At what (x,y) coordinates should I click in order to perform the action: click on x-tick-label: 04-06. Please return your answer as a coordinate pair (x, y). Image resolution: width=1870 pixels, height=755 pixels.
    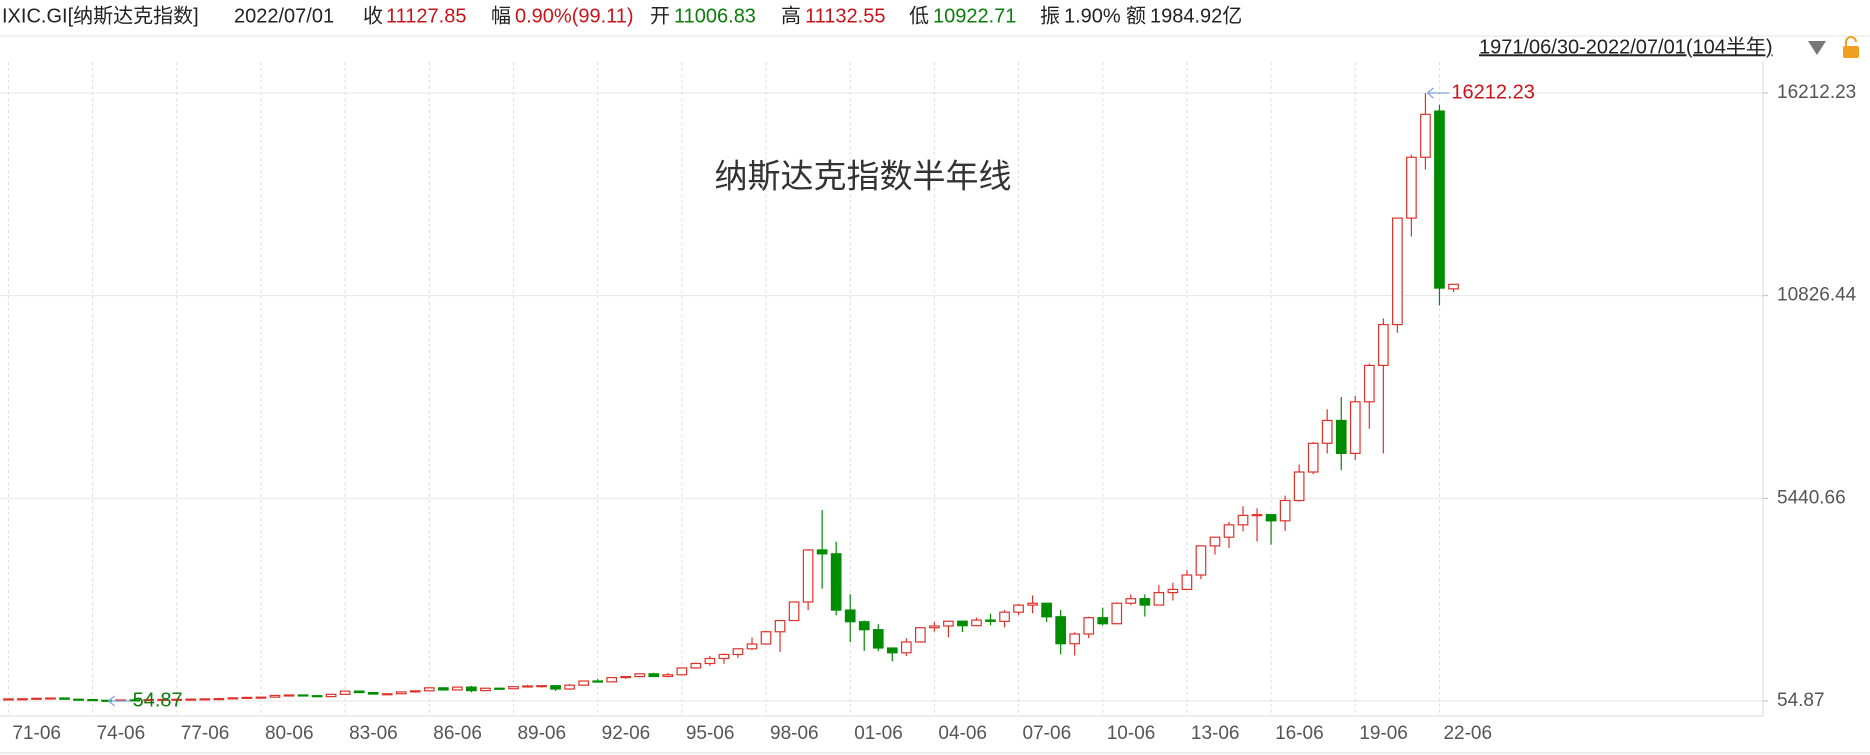
    Looking at the image, I should click on (962, 733).